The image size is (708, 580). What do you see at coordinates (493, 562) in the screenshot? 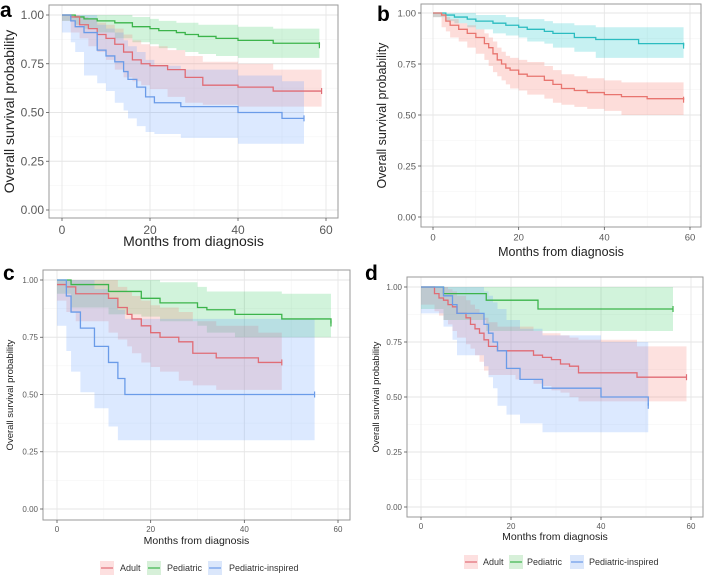
I see `legend-d-label-adult: Adult` at bounding box center [493, 562].